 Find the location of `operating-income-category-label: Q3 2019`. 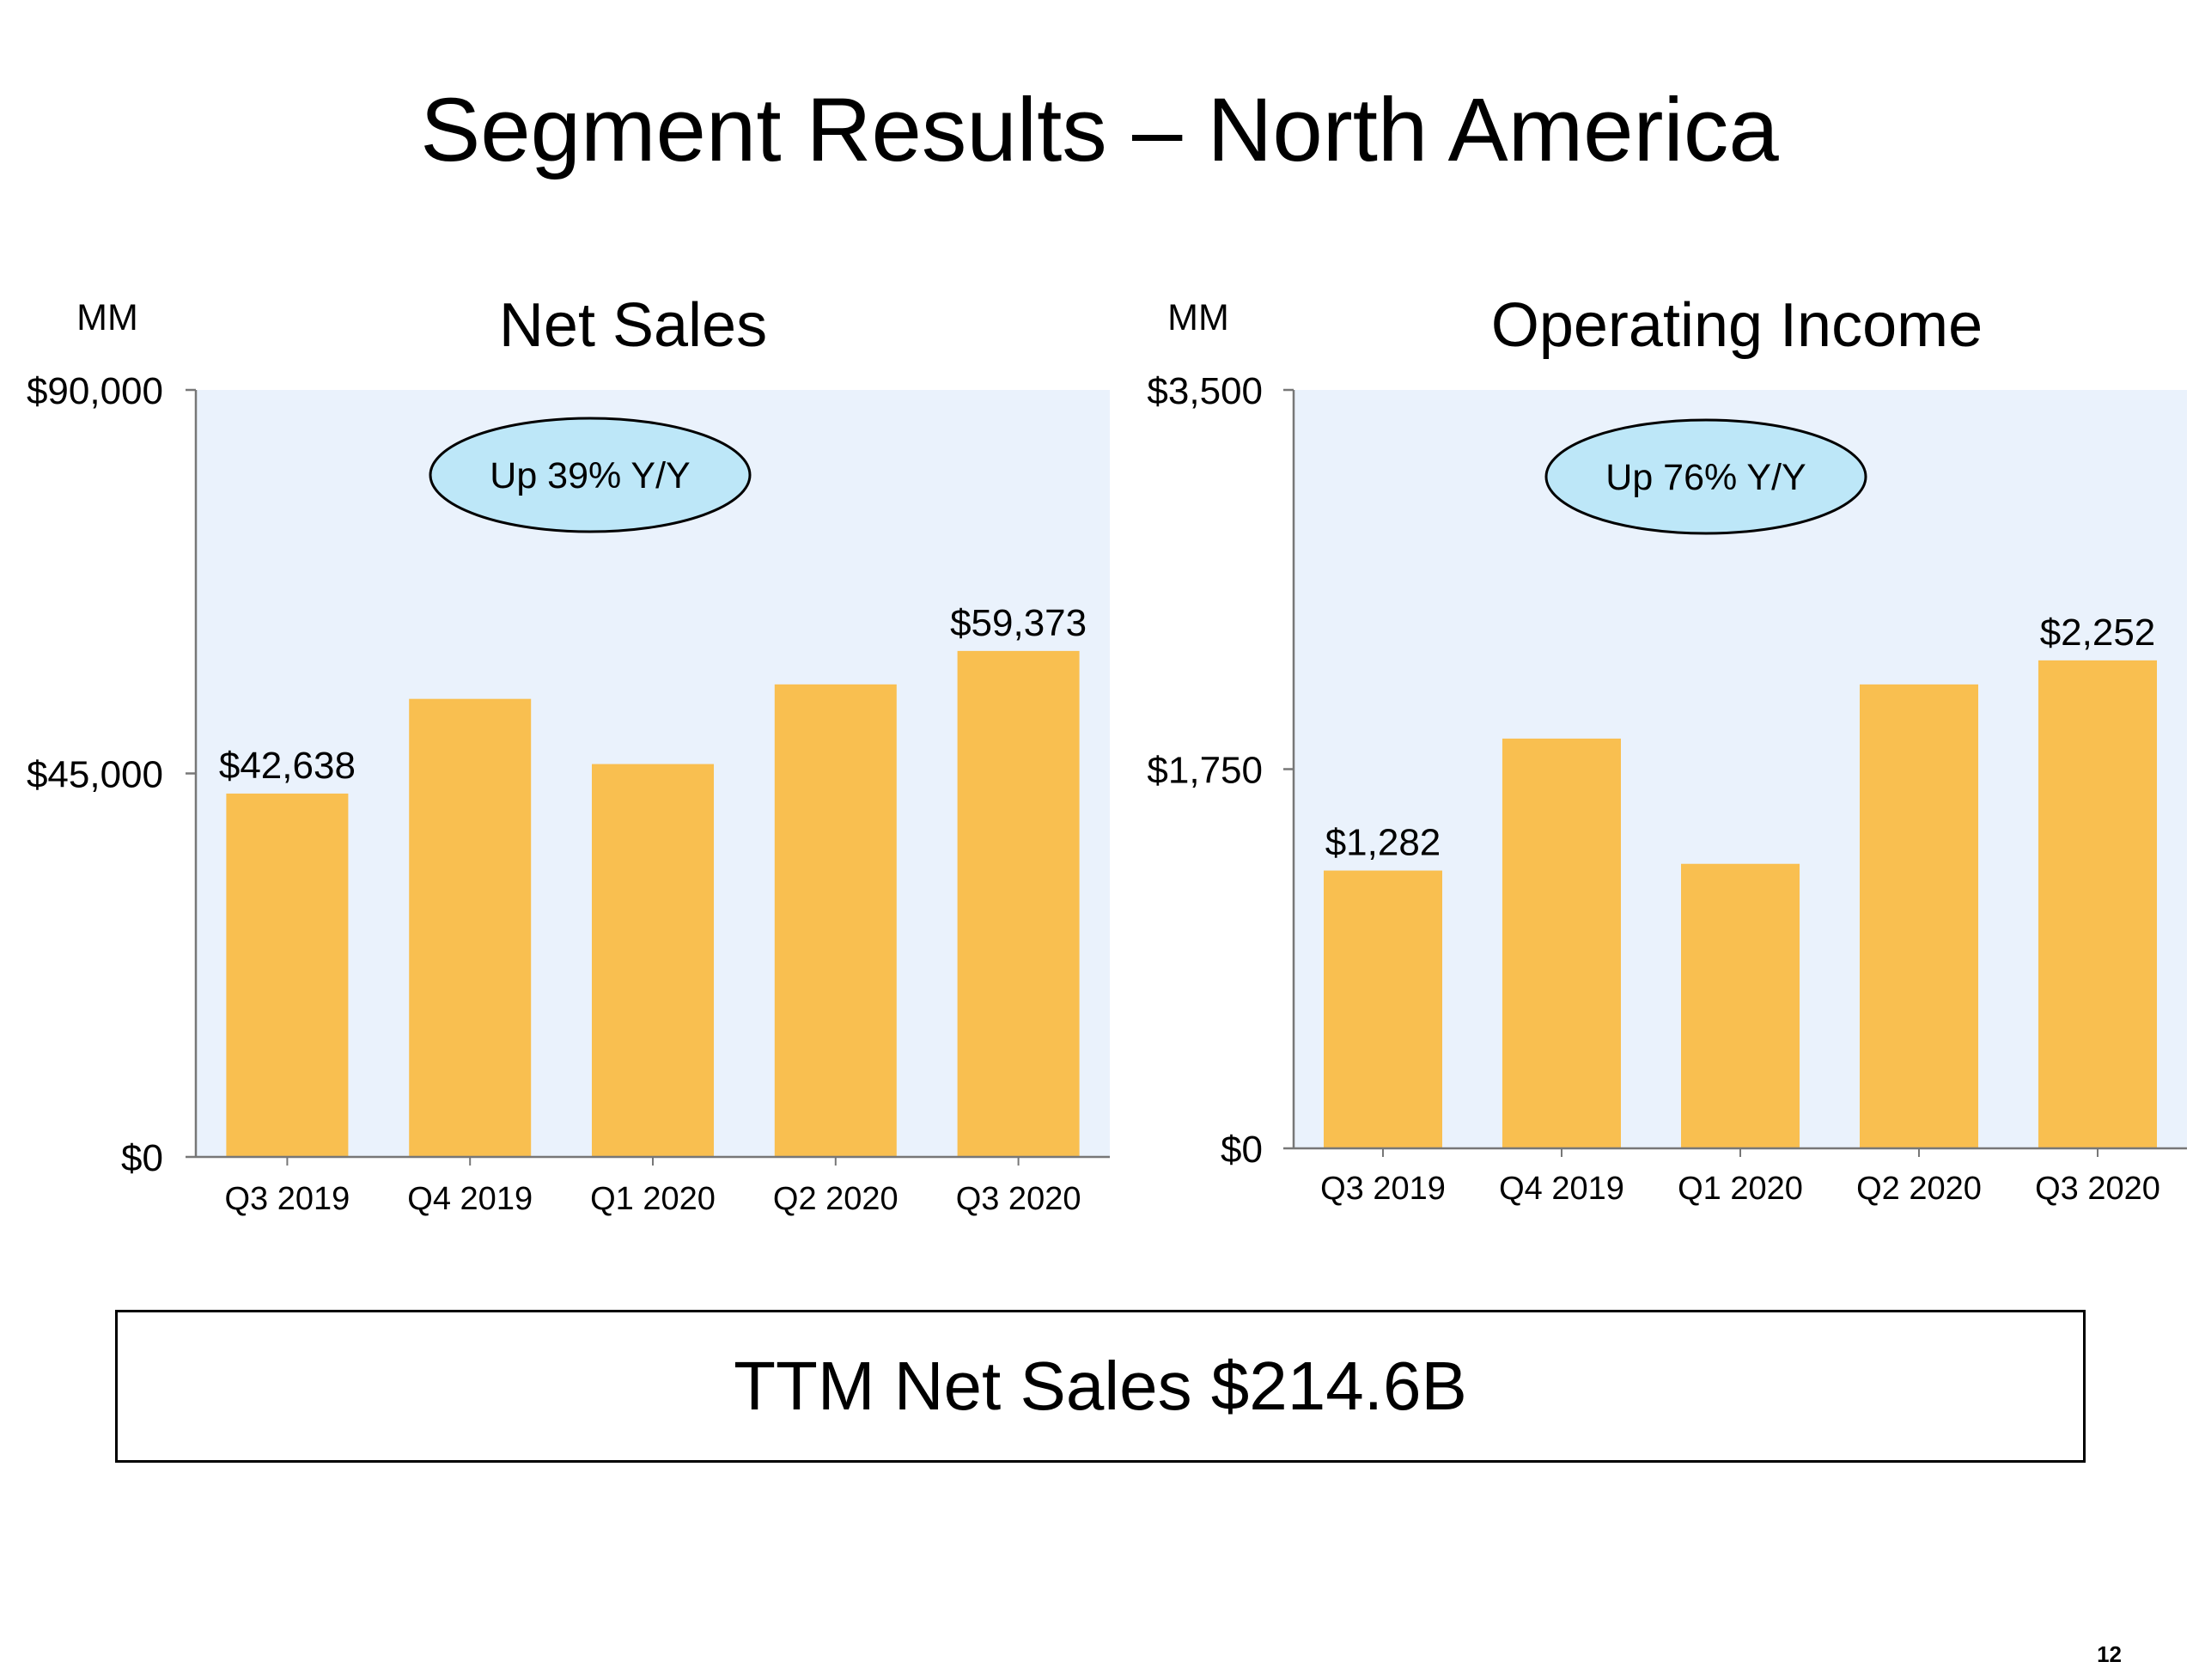

operating-income-category-label: Q3 2019 is located at coordinates (1383, 1189).